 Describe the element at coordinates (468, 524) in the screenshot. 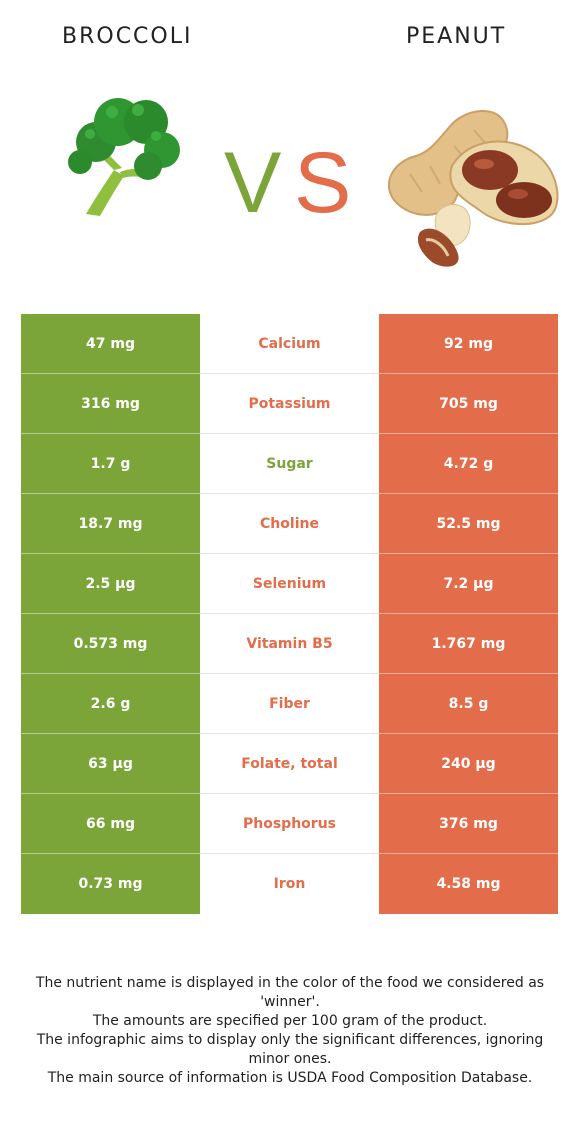

I see `peanut-value: 52.5 mg` at that location.